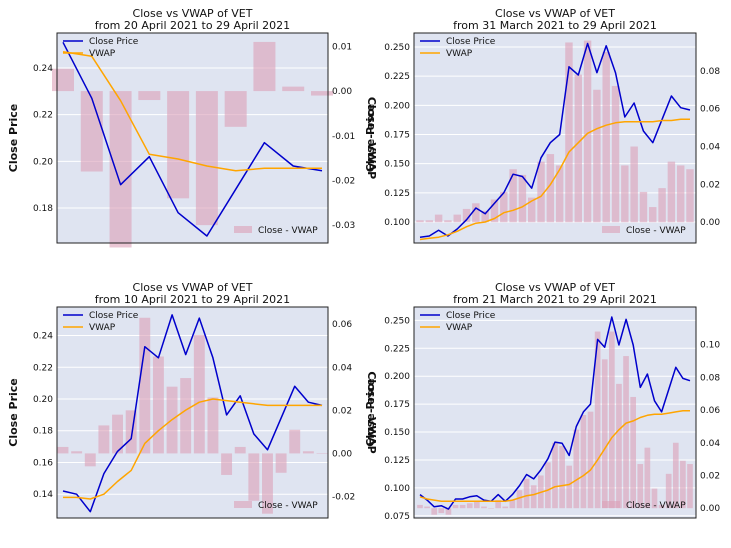  I want to click on y2-axis-label: Close - VWAP, so click(371, 138).